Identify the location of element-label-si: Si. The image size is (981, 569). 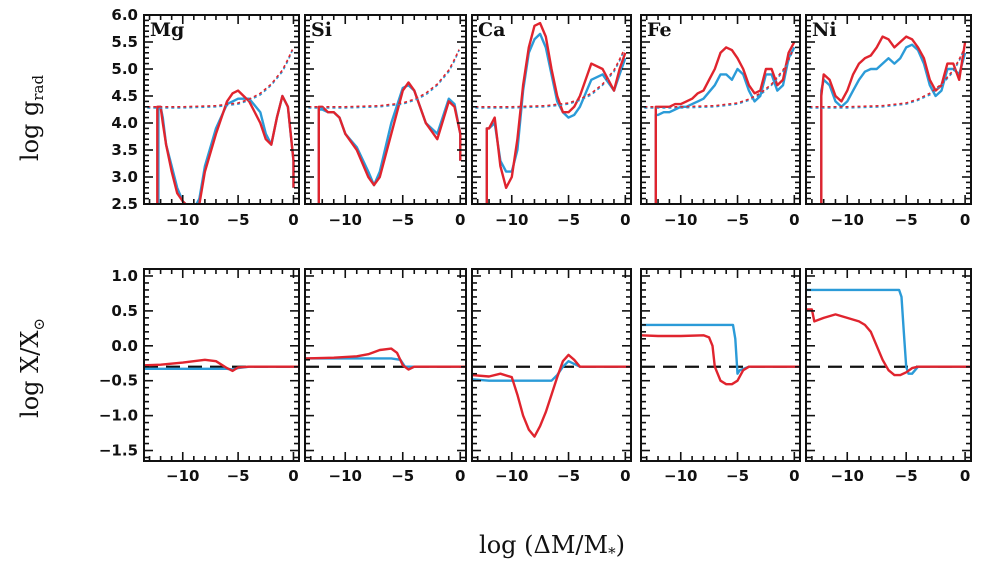
(321, 30).